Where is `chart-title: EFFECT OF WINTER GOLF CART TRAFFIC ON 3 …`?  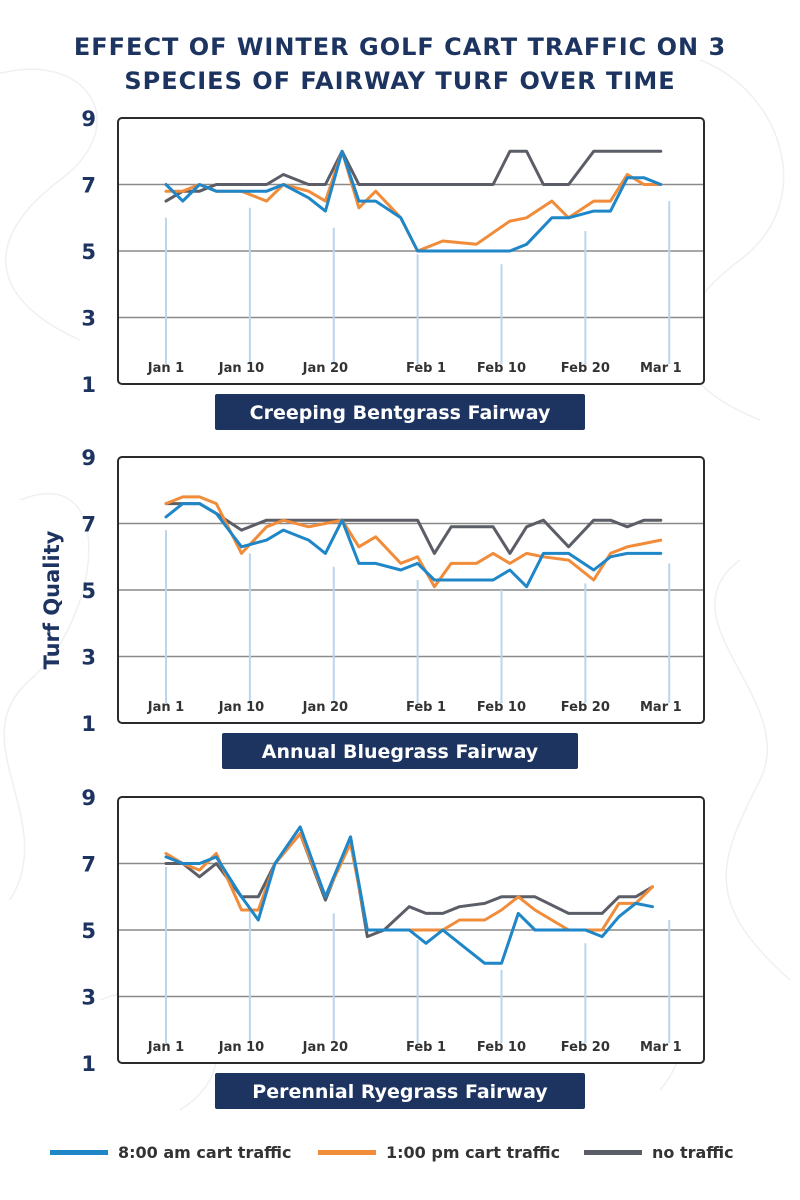
chart-title: EFFECT OF WINTER GOLF CART TRAFFIC ON 3 … is located at coordinates (400, 64).